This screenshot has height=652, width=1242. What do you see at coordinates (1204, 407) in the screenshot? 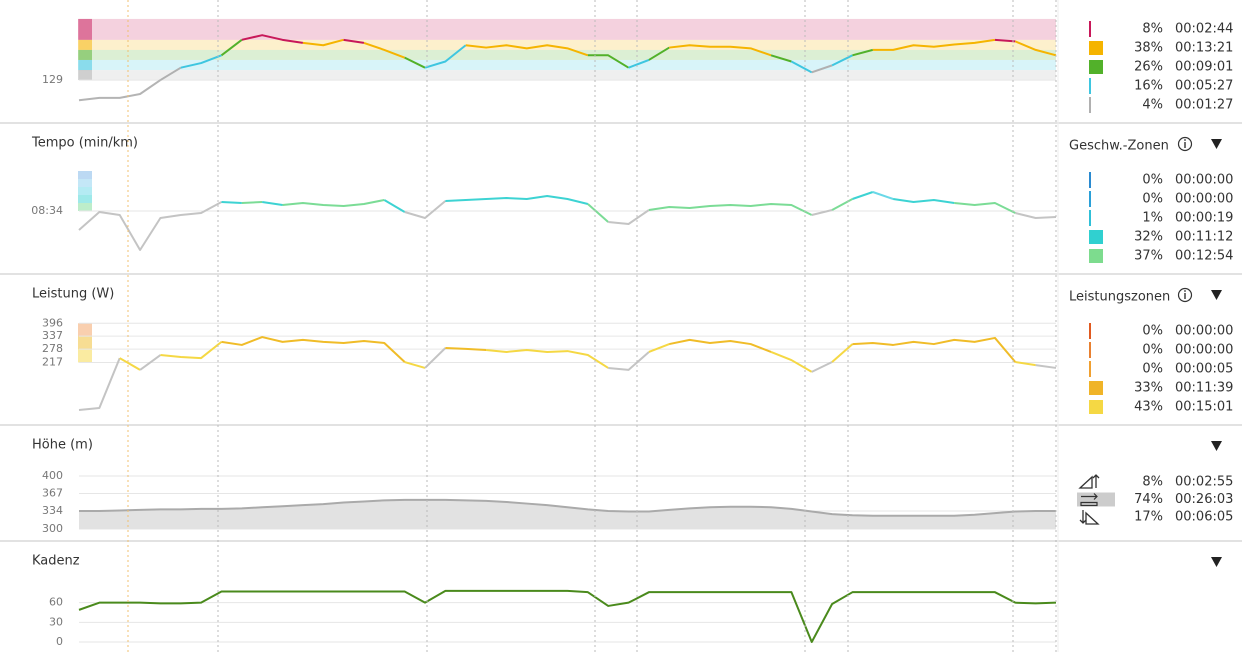
I see `legend-time: 00:15:01` at bounding box center [1204, 407].